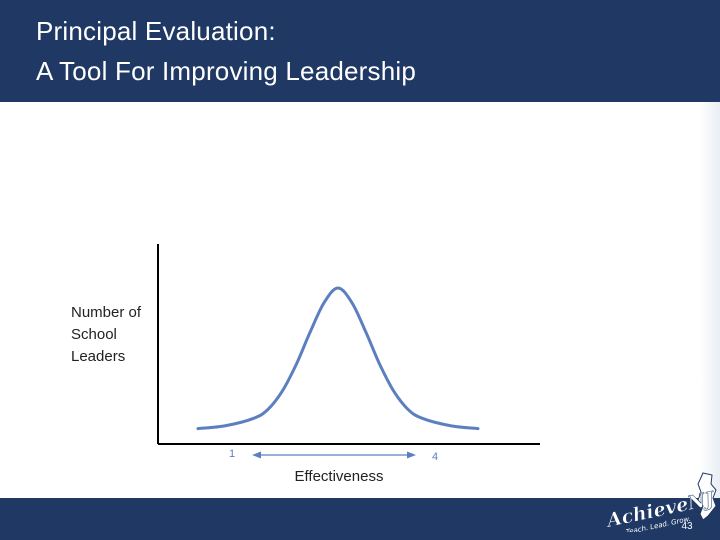  Describe the element at coordinates (98, 356) in the screenshot. I see `y-axis-label-line-3: Leaders` at that location.